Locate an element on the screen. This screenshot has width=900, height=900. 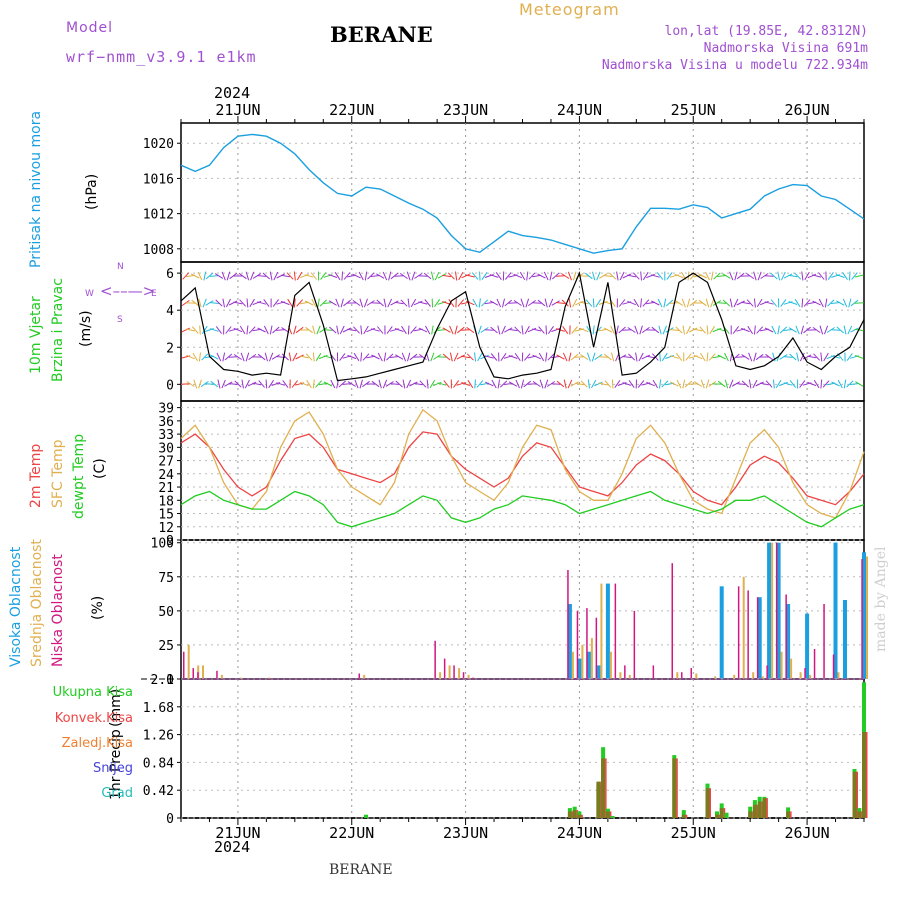
y-tick-label: 0 is located at coordinates (170, 385).